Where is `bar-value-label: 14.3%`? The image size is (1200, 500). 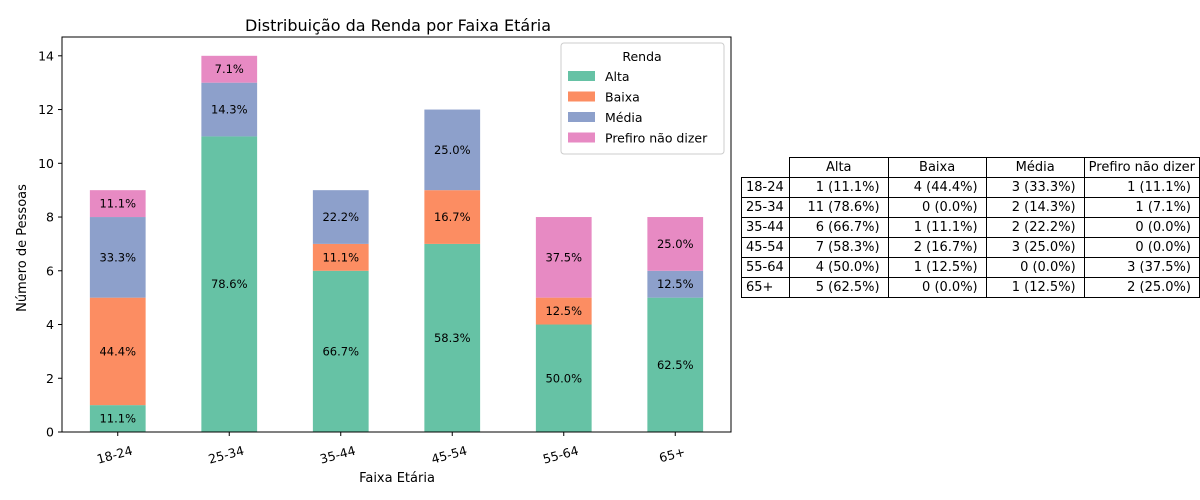 bar-value-label: 14.3% is located at coordinates (229, 110).